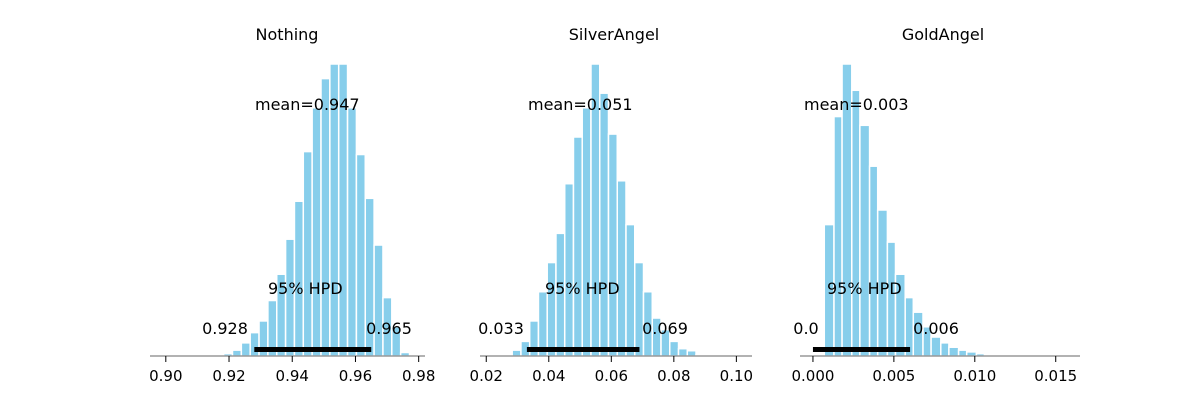 This screenshot has width=1200, height=400. Describe the element at coordinates (856, 104) in the screenshot. I see `mean-annotation: mean=0.003` at that location.